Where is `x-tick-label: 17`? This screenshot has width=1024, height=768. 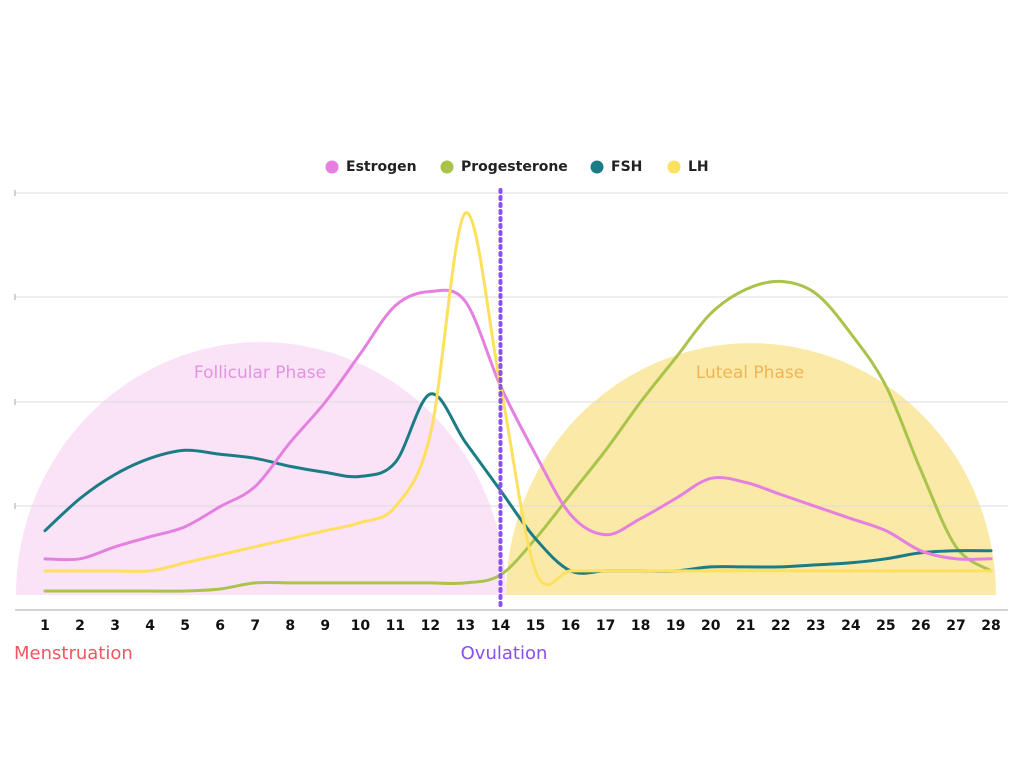 x-tick-label: 17 is located at coordinates (605, 626).